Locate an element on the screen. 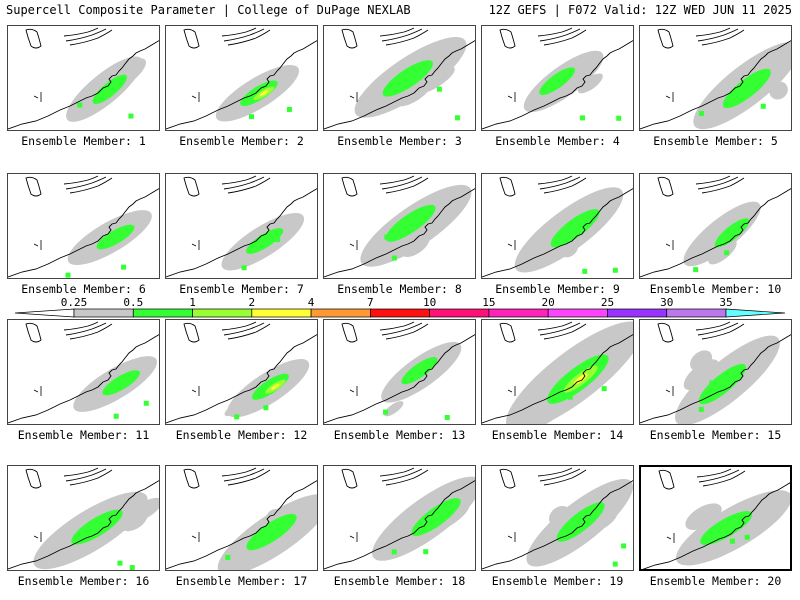  ensemble-member-label: Ensemble Member: 17 is located at coordinates (241, 581).